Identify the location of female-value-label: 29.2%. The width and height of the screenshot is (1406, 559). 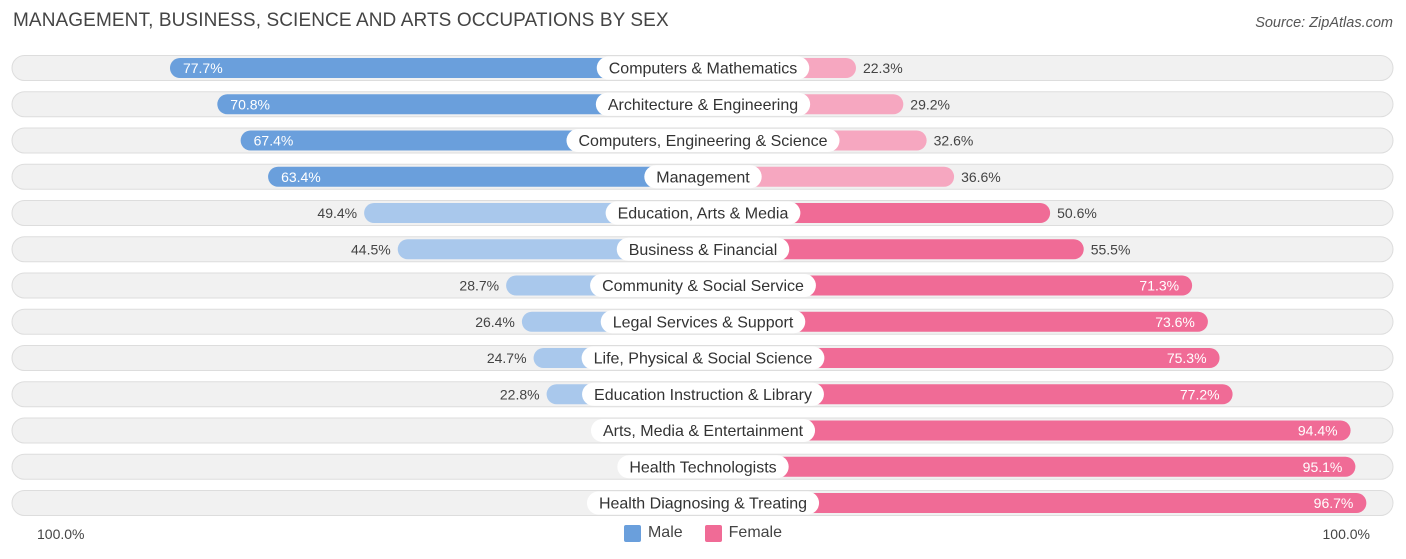
(930, 104).